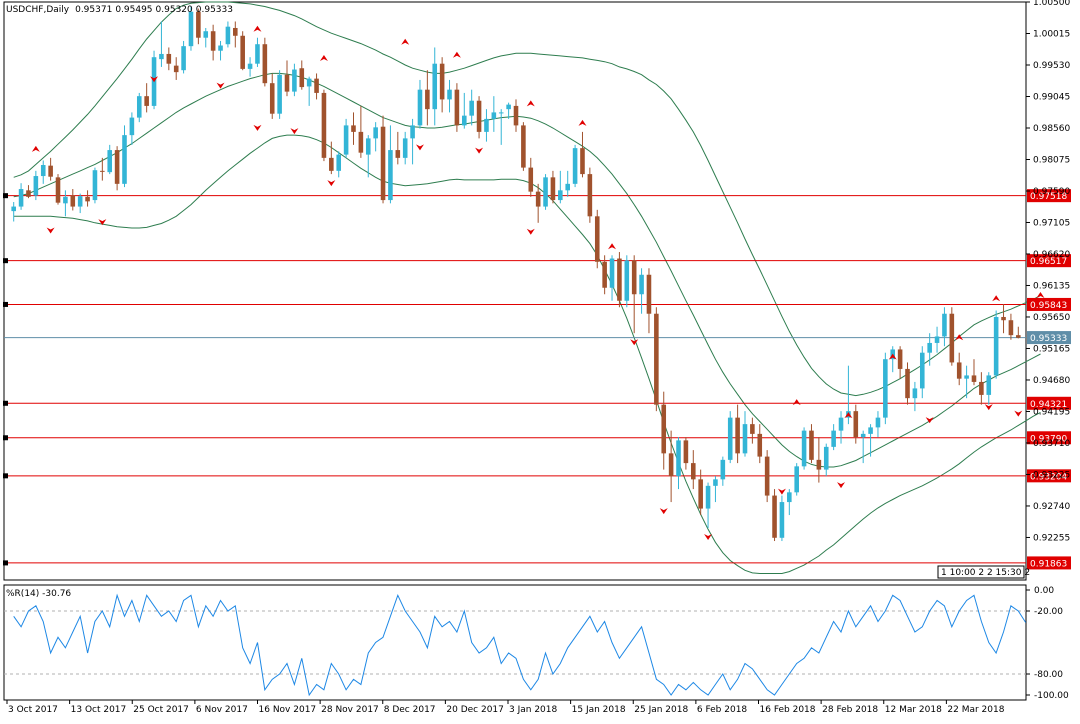 Image resolution: width=1080 pixels, height=724 pixels. Describe the element at coordinates (38, 594) in the screenshot. I see `wpr-label: %R(14) -30.76` at that location.